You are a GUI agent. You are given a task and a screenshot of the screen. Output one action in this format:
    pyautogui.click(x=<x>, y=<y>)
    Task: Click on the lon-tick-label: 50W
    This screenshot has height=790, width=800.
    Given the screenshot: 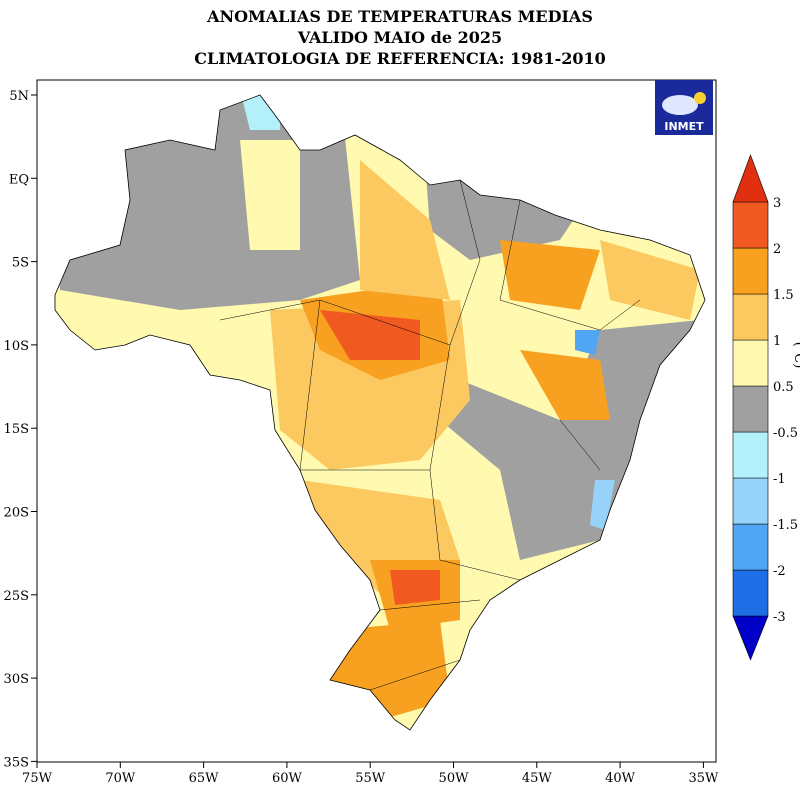 What is the action you would take?
    pyautogui.click(x=454, y=778)
    